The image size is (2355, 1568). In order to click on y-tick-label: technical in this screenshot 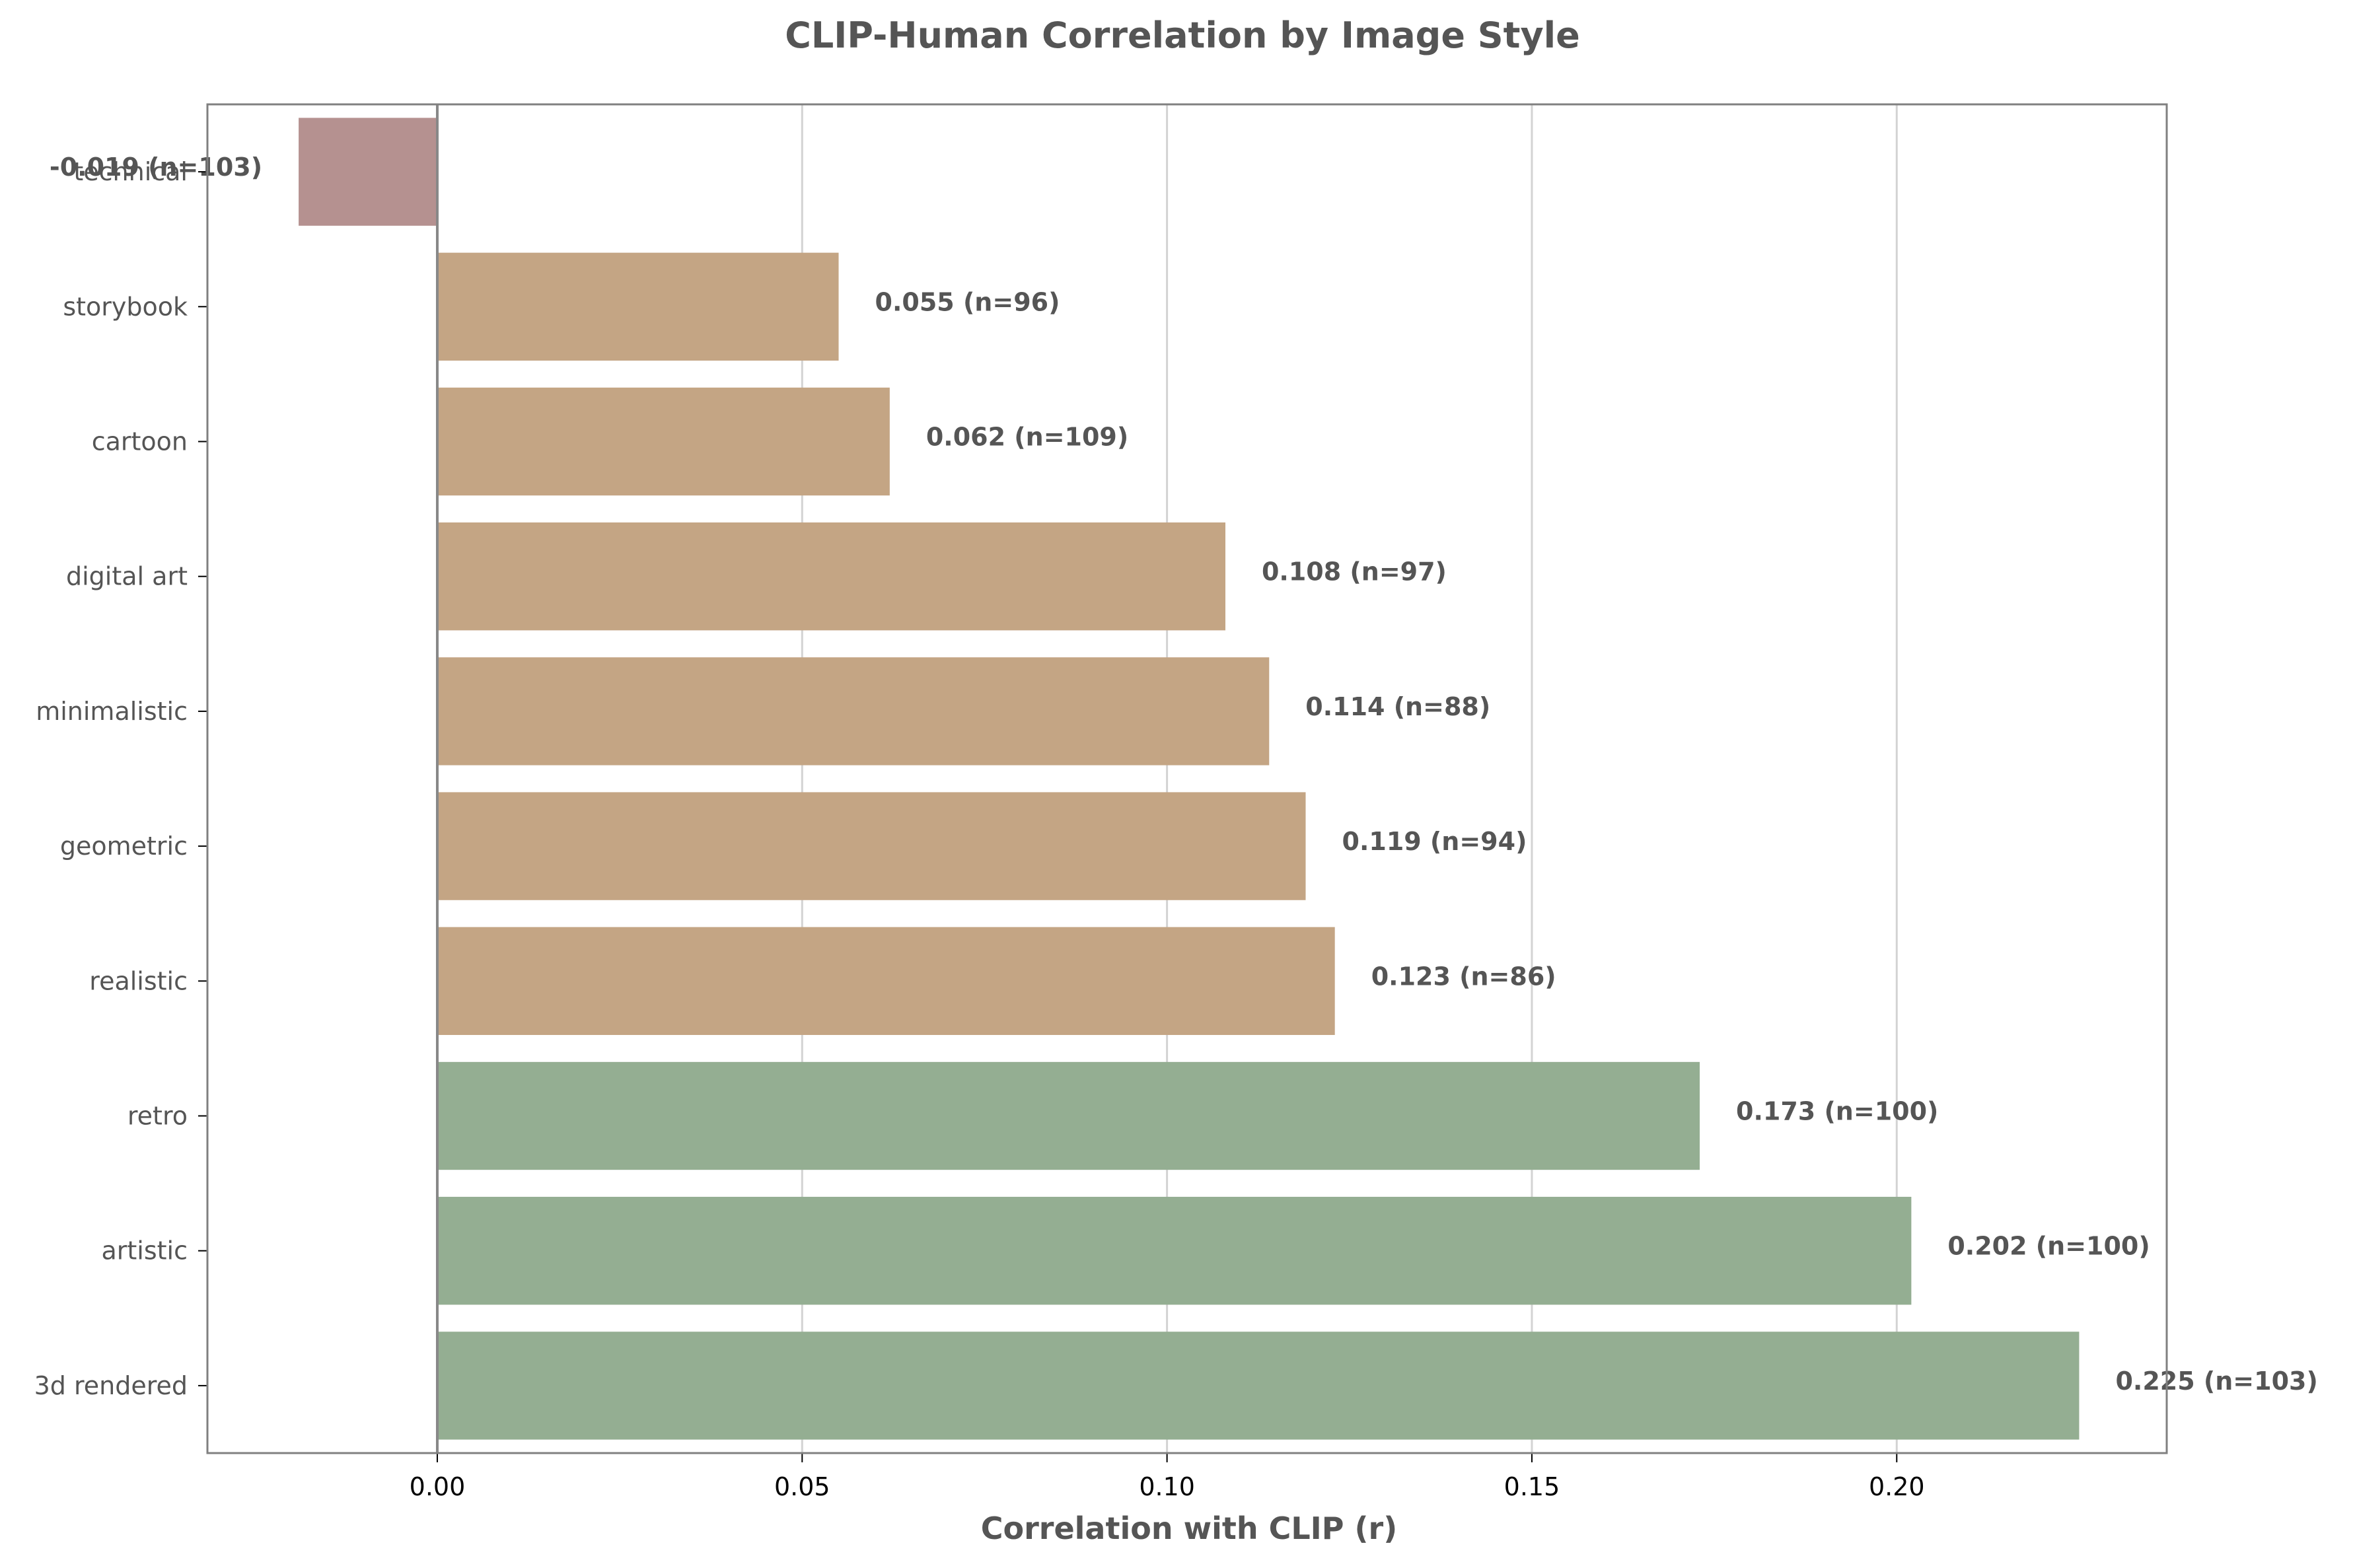, I will do `click(130, 171)`.